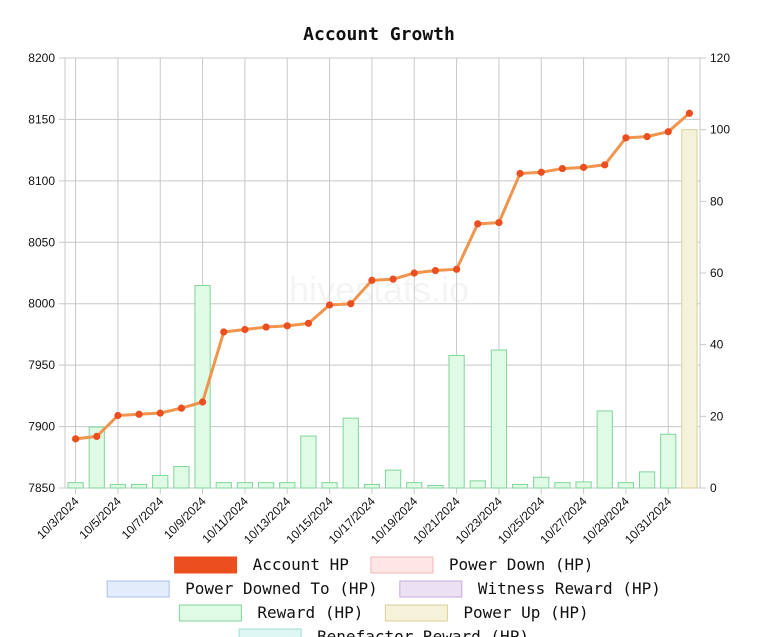 The width and height of the screenshot is (768, 637). Describe the element at coordinates (138, 589) in the screenshot. I see `legend-swatch-power-downed-to-hp` at that location.